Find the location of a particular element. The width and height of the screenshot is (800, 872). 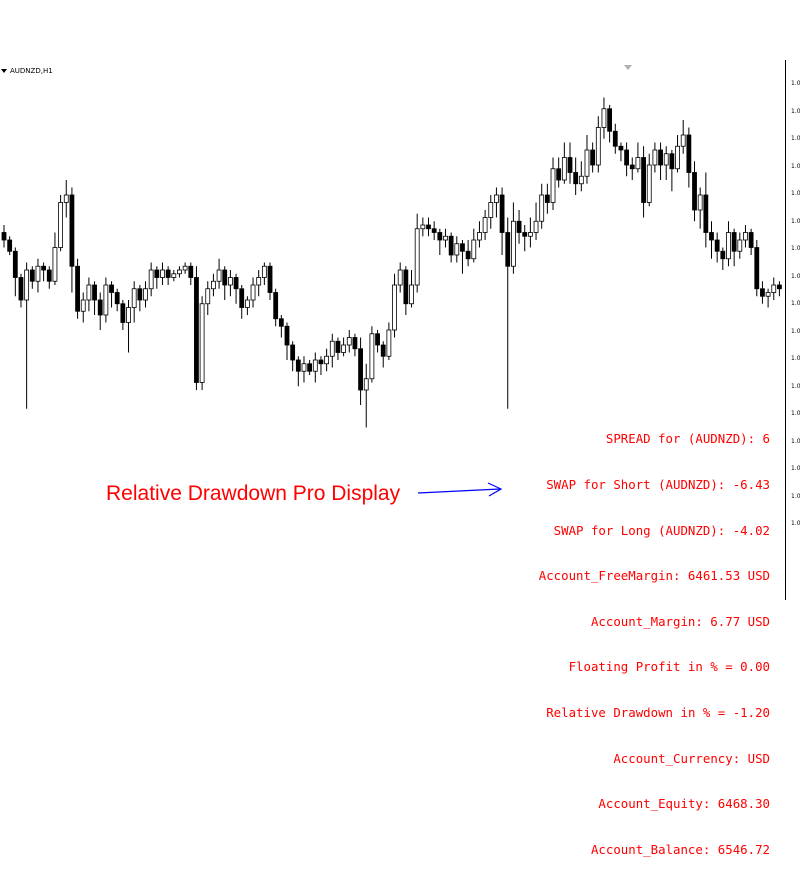

info-swap-long: SWAP for Long (AUDNZD): -4.02 is located at coordinates (661, 530).